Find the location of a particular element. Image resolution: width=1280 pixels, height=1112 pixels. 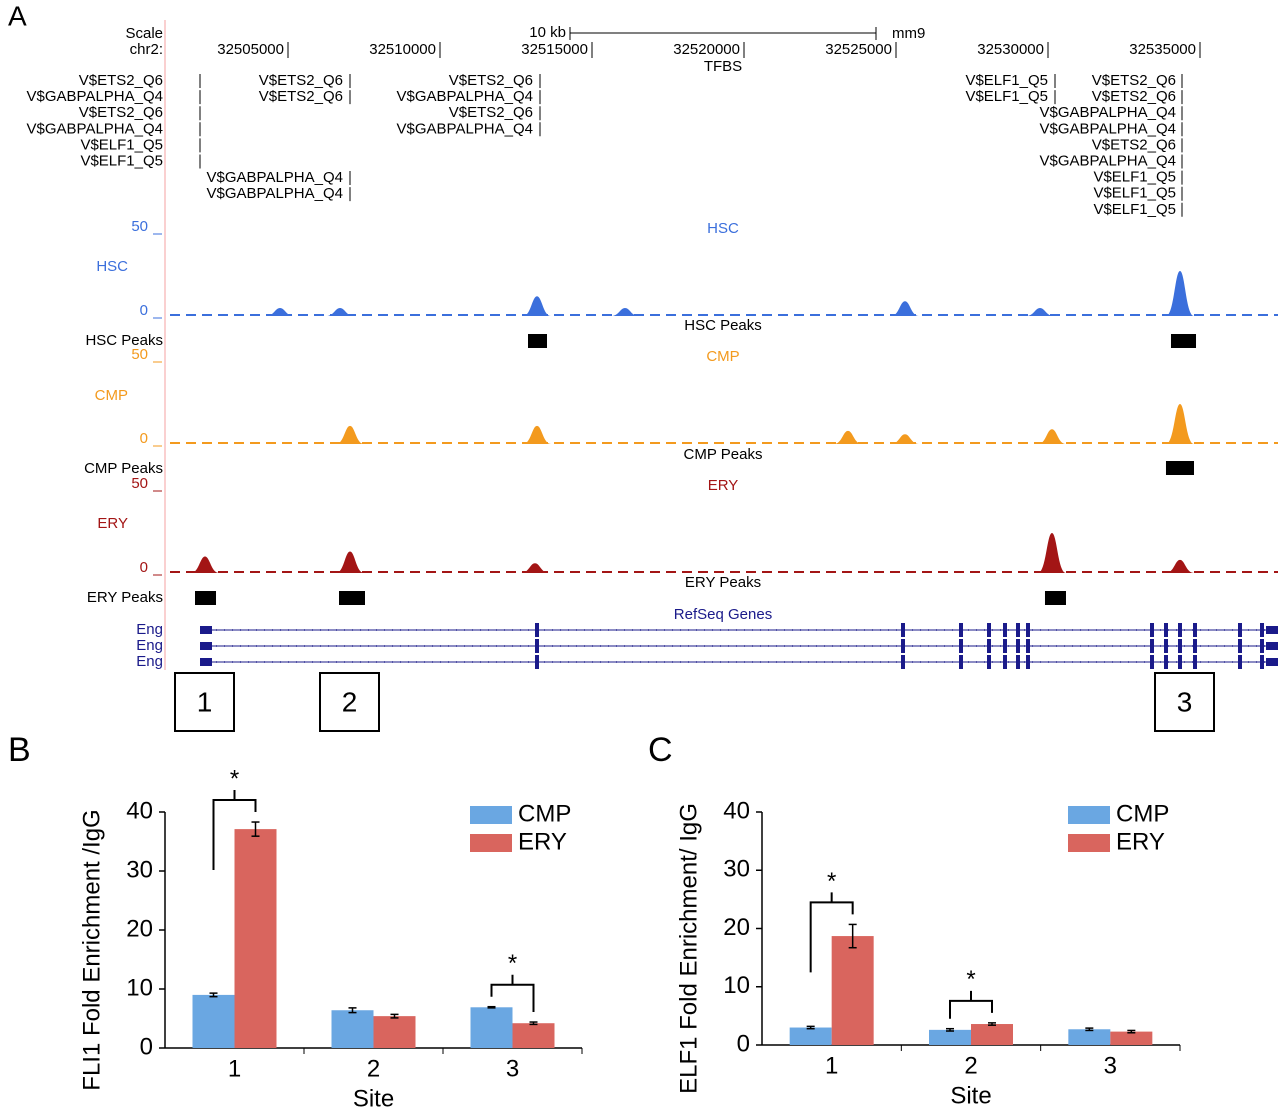

position-label: 32525000 is located at coordinates (858, 49).